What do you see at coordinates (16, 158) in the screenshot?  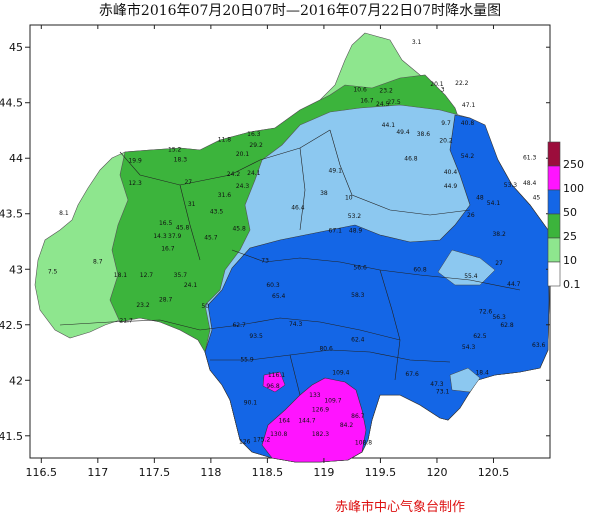 I see `y-tick-label: 44` at bounding box center [16, 158].